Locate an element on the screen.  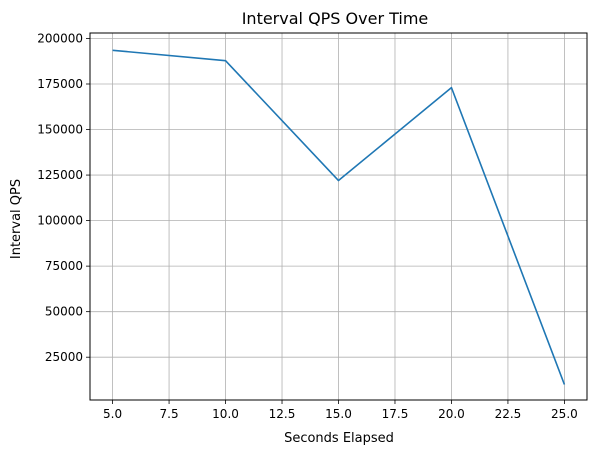
y-tick-label: 75000 is located at coordinates (64, 266).